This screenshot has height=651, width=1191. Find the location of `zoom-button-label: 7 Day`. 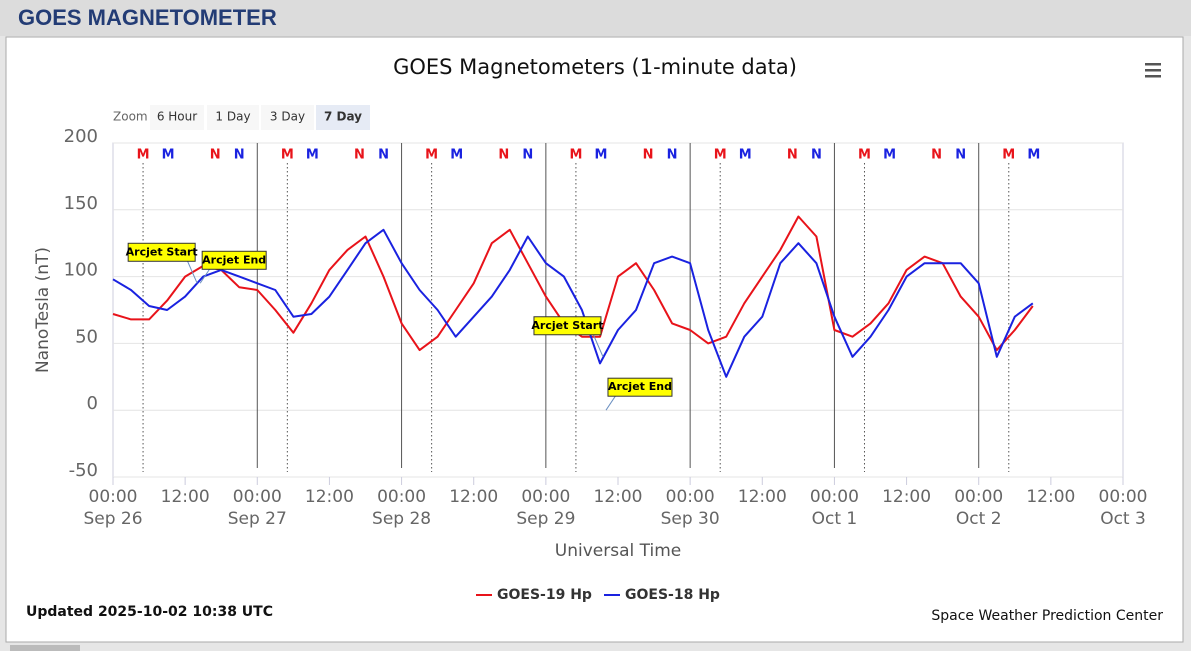

zoom-button-label: 7 Day is located at coordinates (343, 117).